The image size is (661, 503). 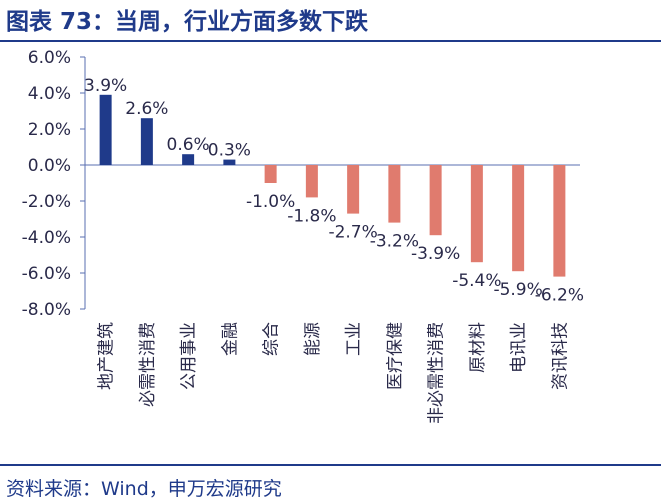 What do you see at coordinates (476, 281) in the screenshot?
I see `data-label: -5.4%` at bounding box center [476, 281].